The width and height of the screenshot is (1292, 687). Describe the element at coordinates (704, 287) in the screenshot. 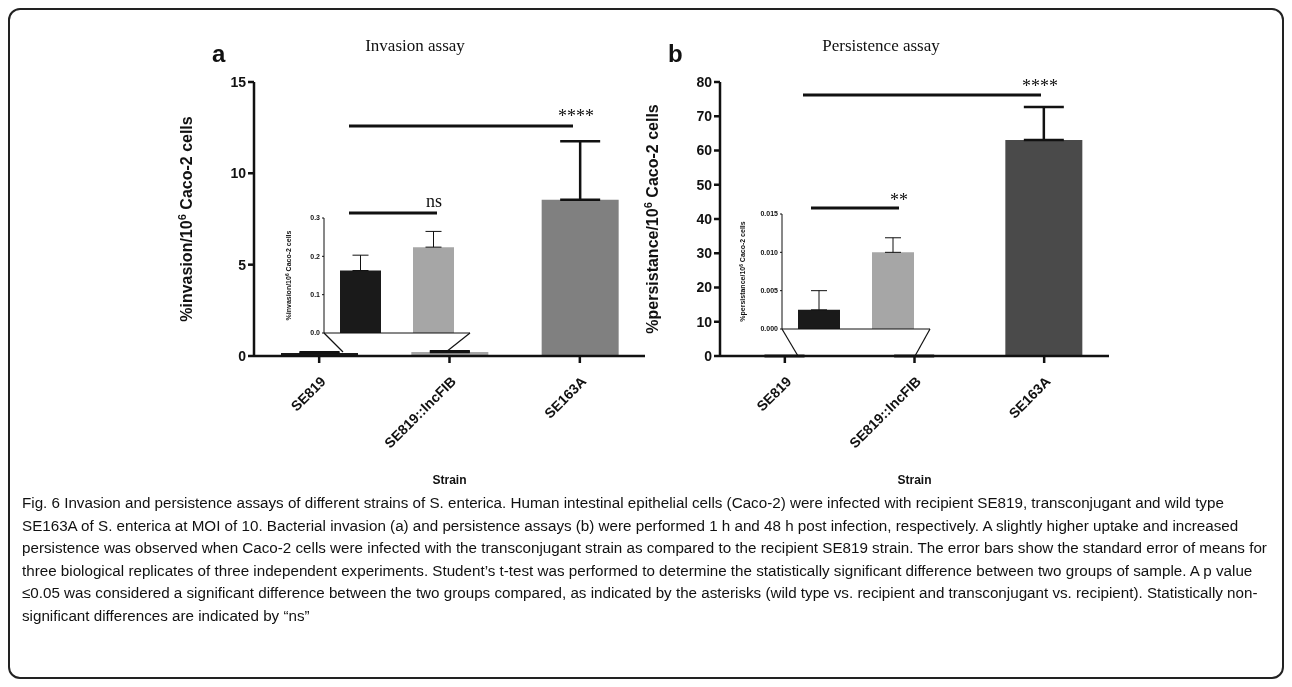

I see `y-tick-label: 20` at that location.